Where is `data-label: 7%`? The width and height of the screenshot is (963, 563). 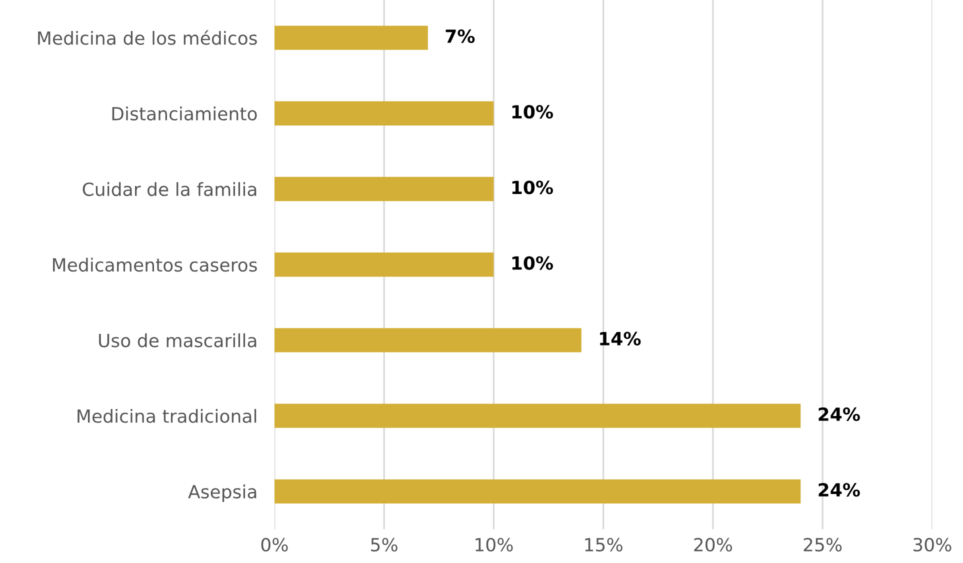 data-label: 7% is located at coordinates (460, 36).